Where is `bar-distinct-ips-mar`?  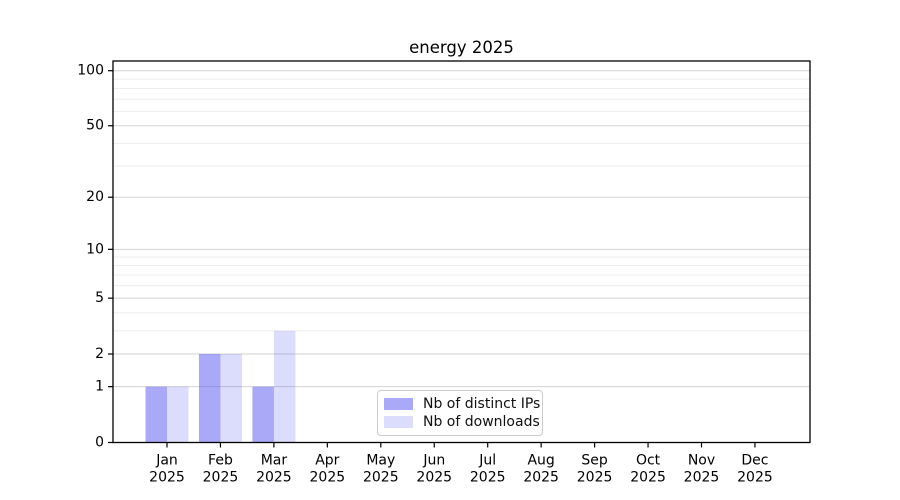 bar-distinct-ips-mar is located at coordinates (263, 414).